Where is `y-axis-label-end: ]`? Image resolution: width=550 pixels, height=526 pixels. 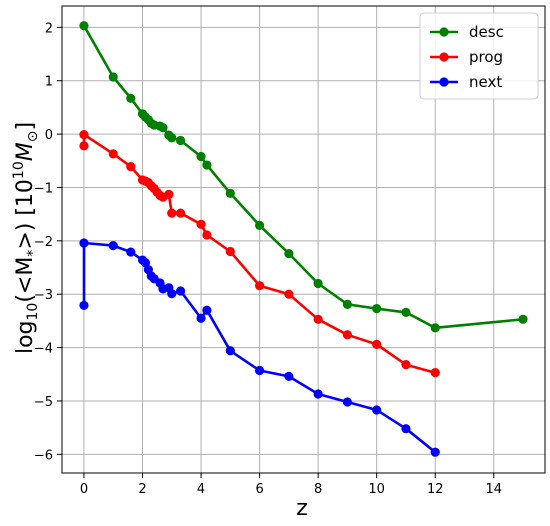
y-axis-label-end: ] is located at coordinates (25, 126).